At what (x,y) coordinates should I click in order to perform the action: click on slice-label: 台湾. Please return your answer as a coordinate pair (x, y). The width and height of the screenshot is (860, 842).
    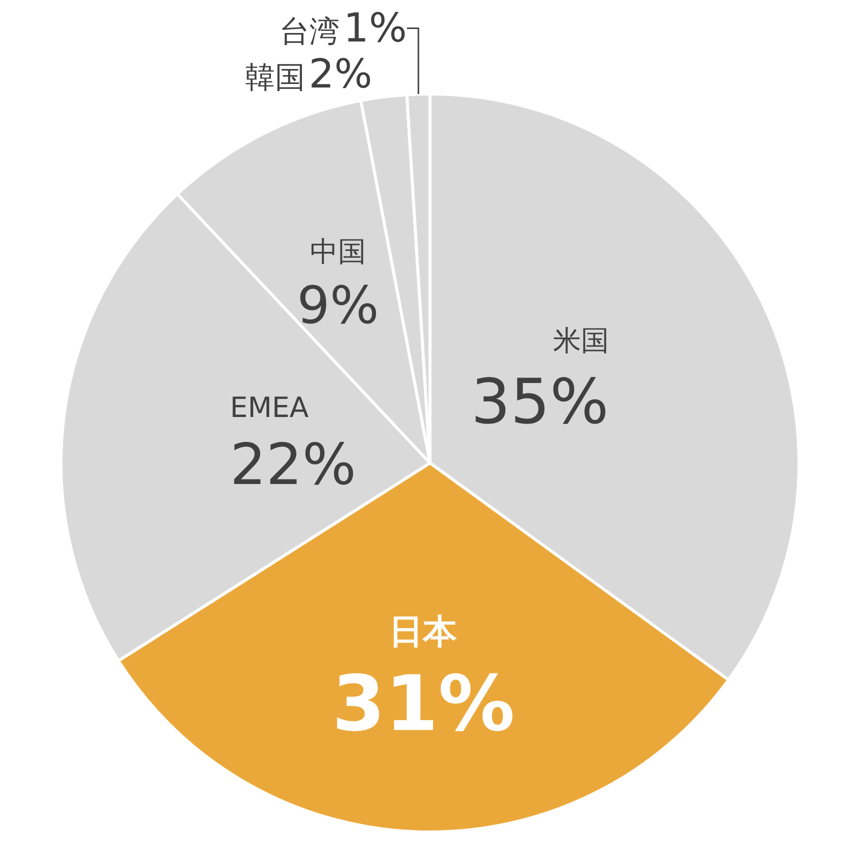
    Looking at the image, I should click on (310, 32).